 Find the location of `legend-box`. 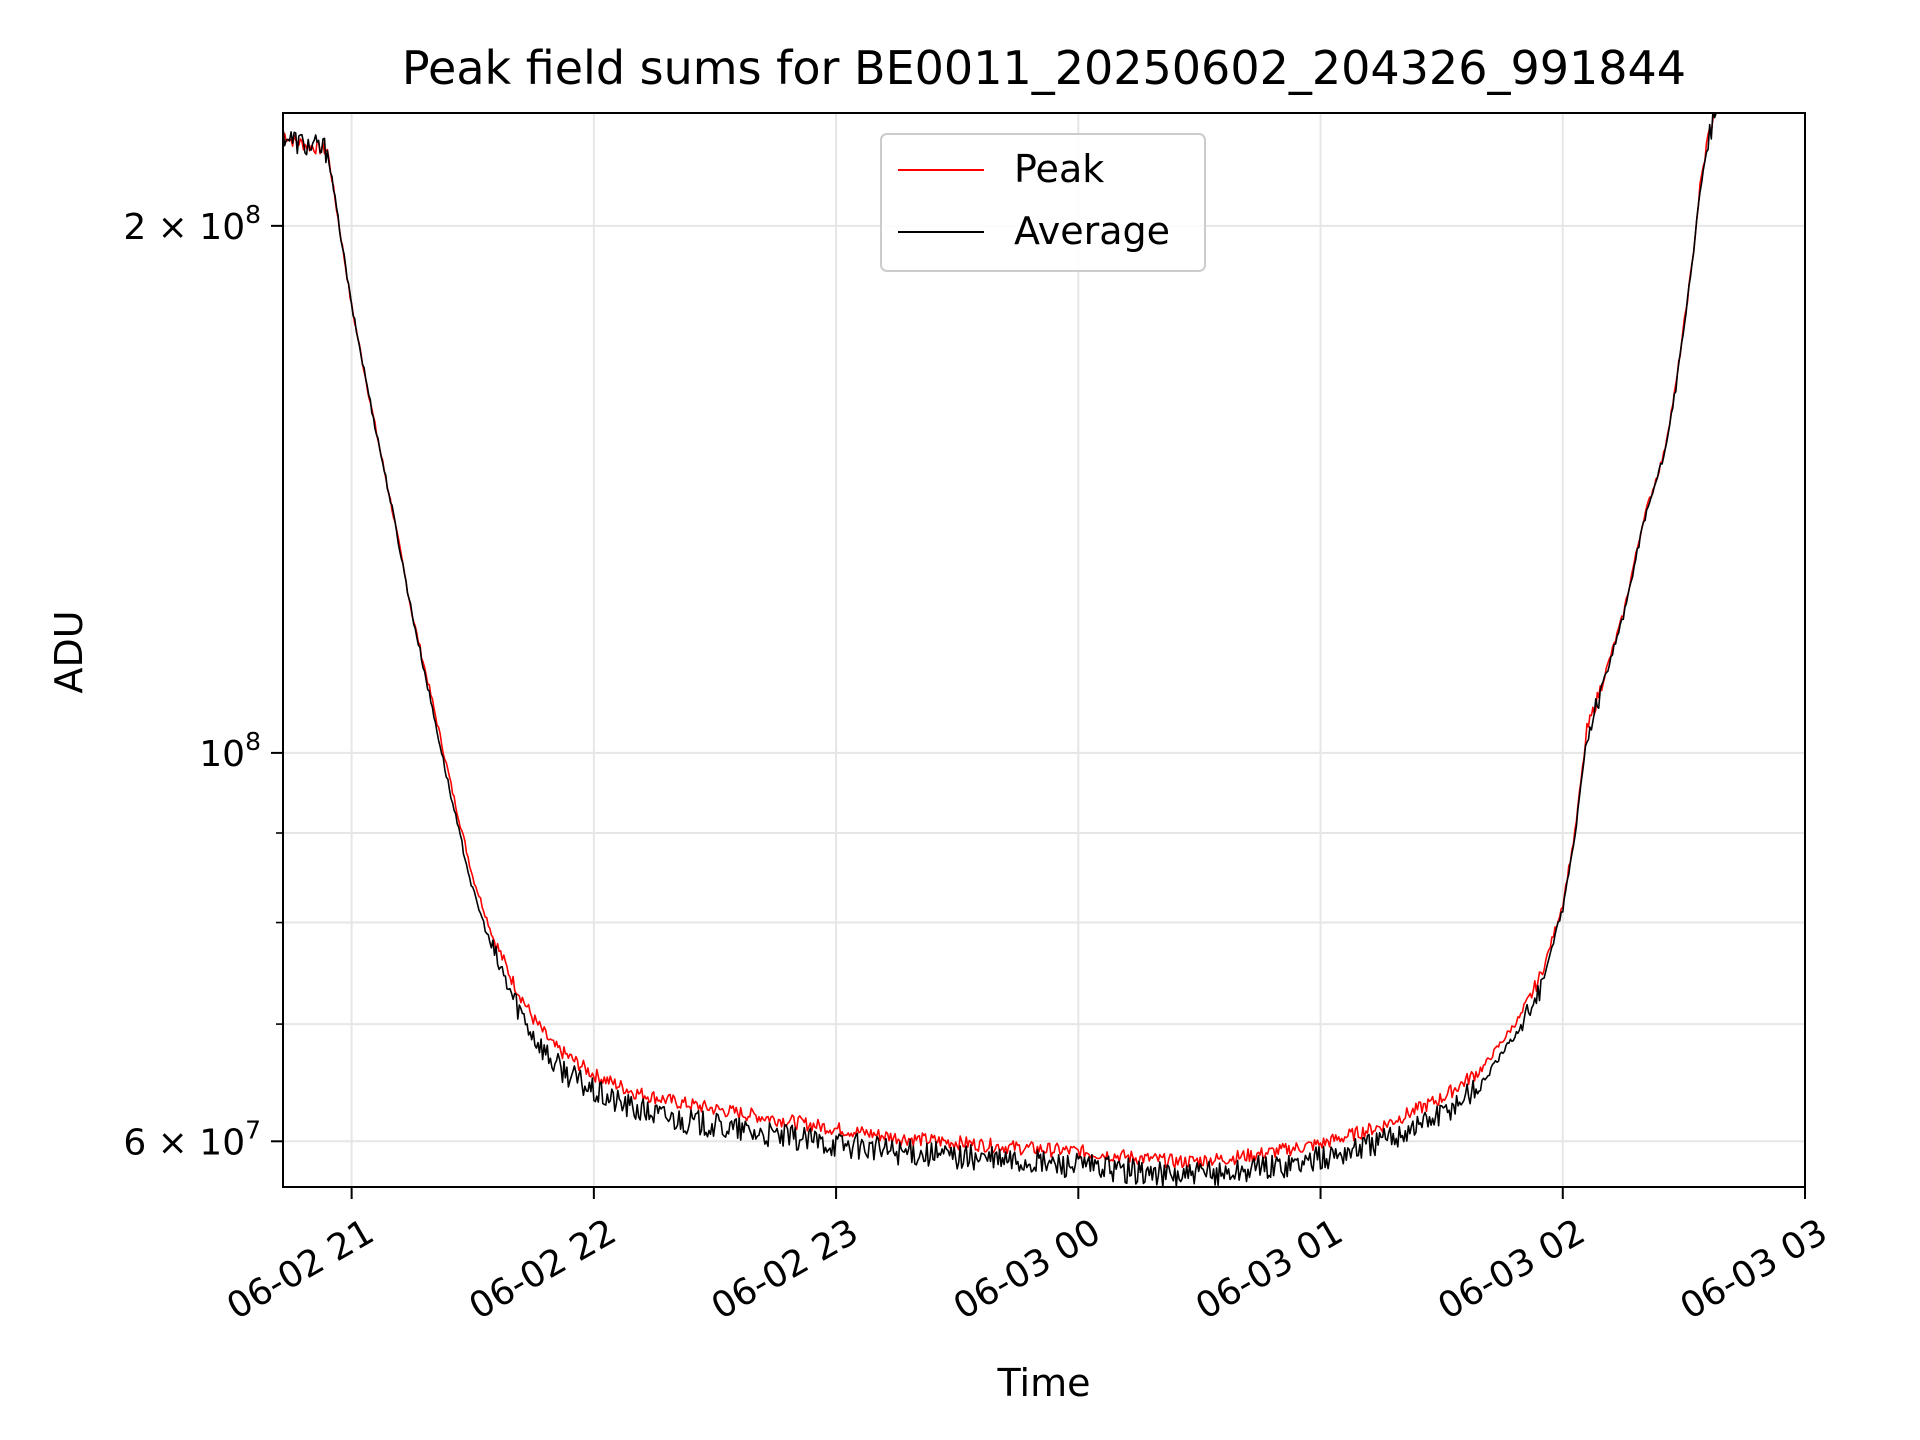

legend-box is located at coordinates (1043, 202).